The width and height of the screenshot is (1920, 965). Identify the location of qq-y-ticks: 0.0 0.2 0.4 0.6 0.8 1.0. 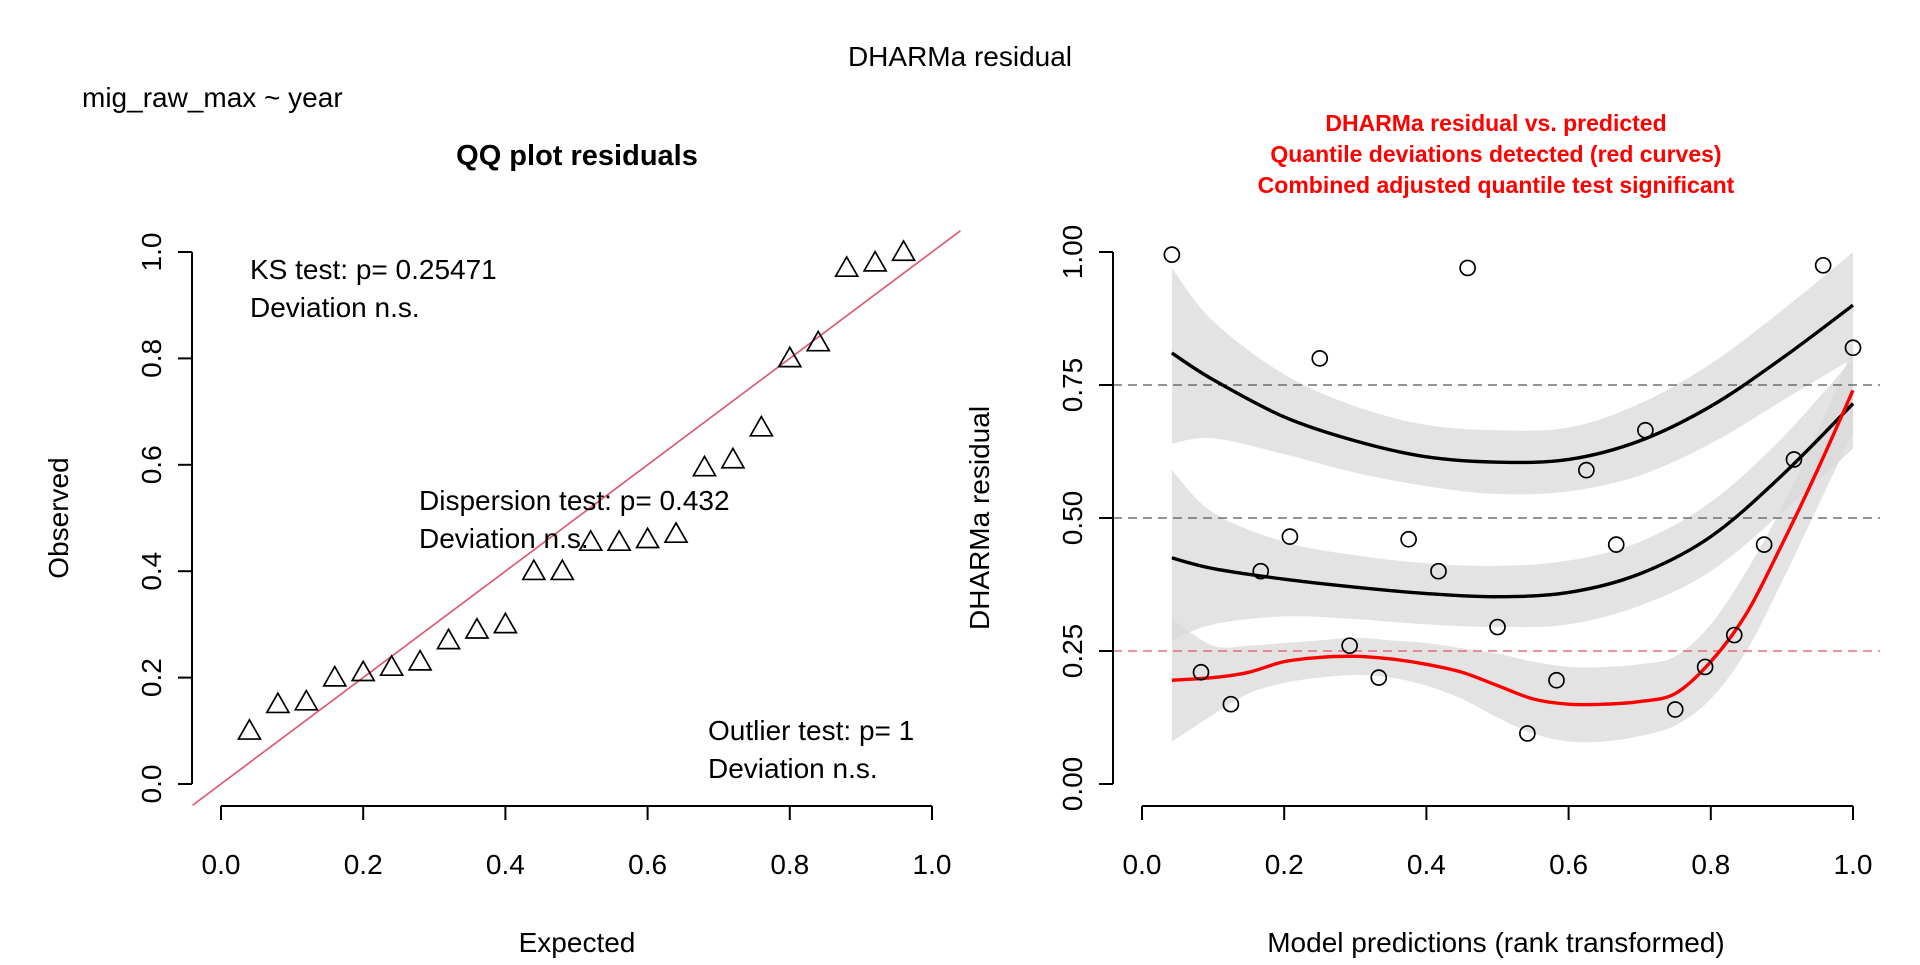
(164, 518).